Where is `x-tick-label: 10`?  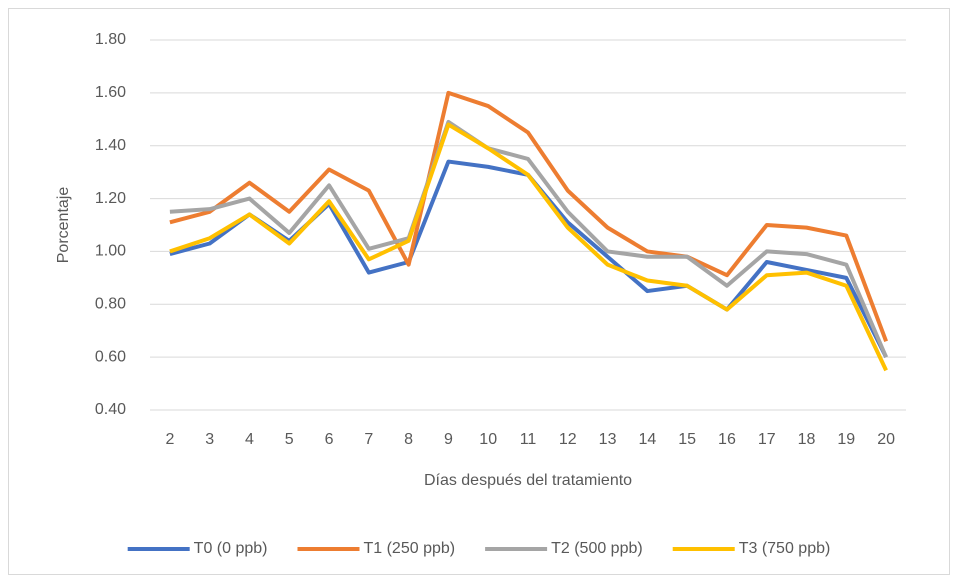
x-tick-label: 10 is located at coordinates (488, 439).